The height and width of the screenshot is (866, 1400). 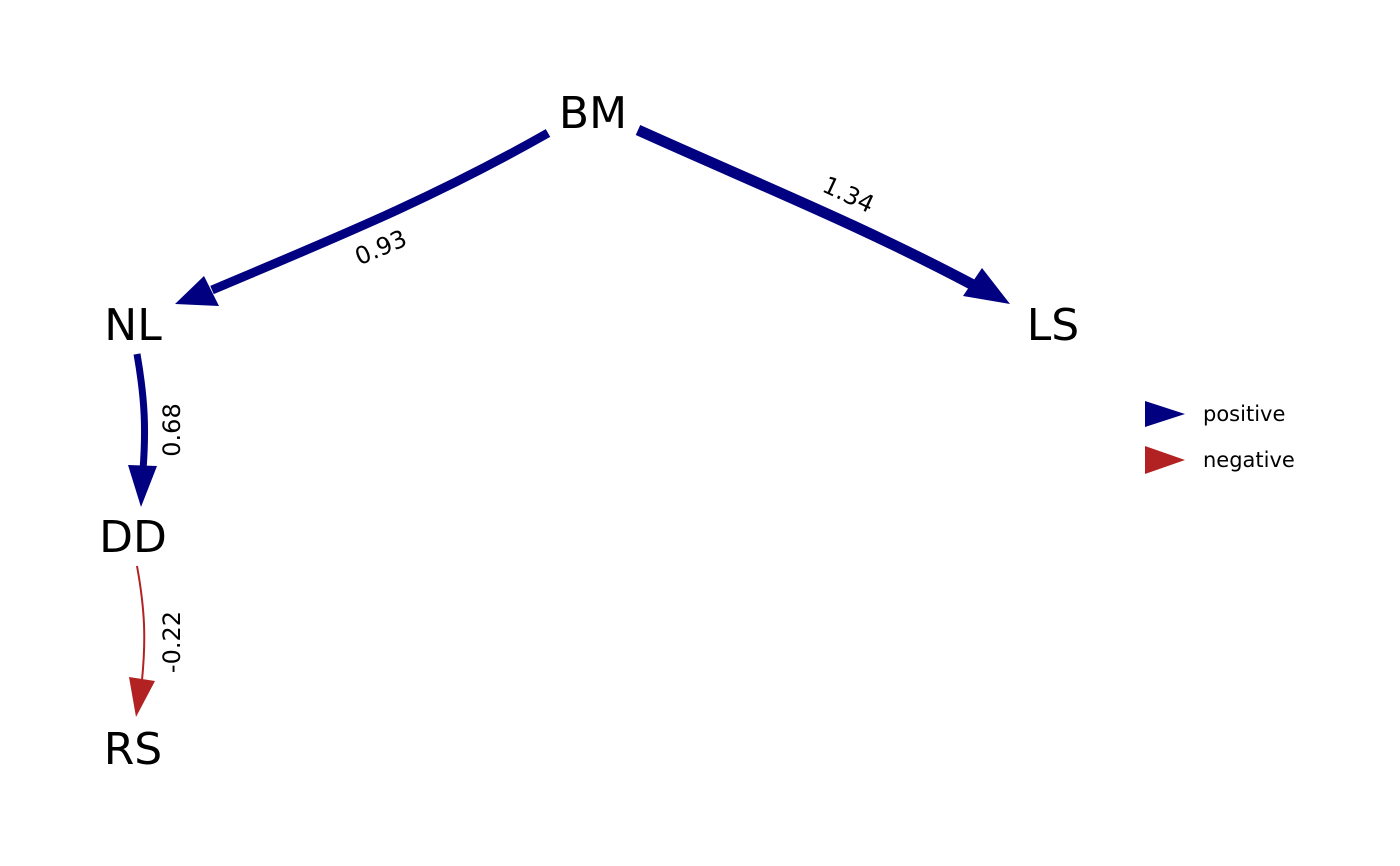 What do you see at coordinates (1165, 460) in the screenshot?
I see `legend-negative-arrow-icon` at bounding box center [1165, 460].